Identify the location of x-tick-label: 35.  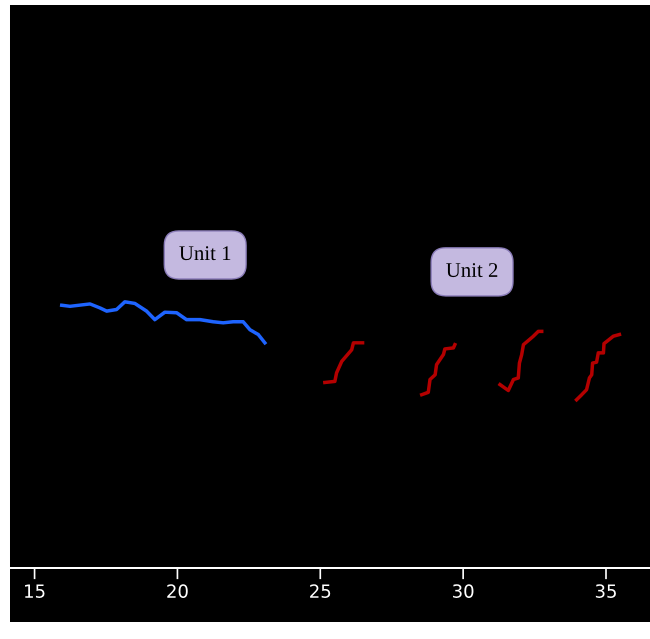
(606, 591).